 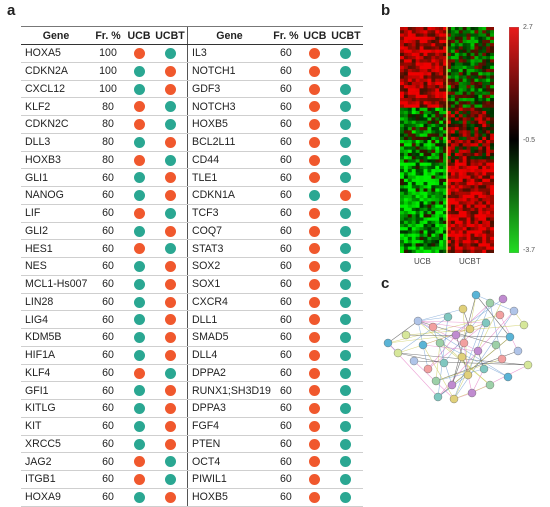 I want to click on color-scale-canvas, so click(x=514, y=140).